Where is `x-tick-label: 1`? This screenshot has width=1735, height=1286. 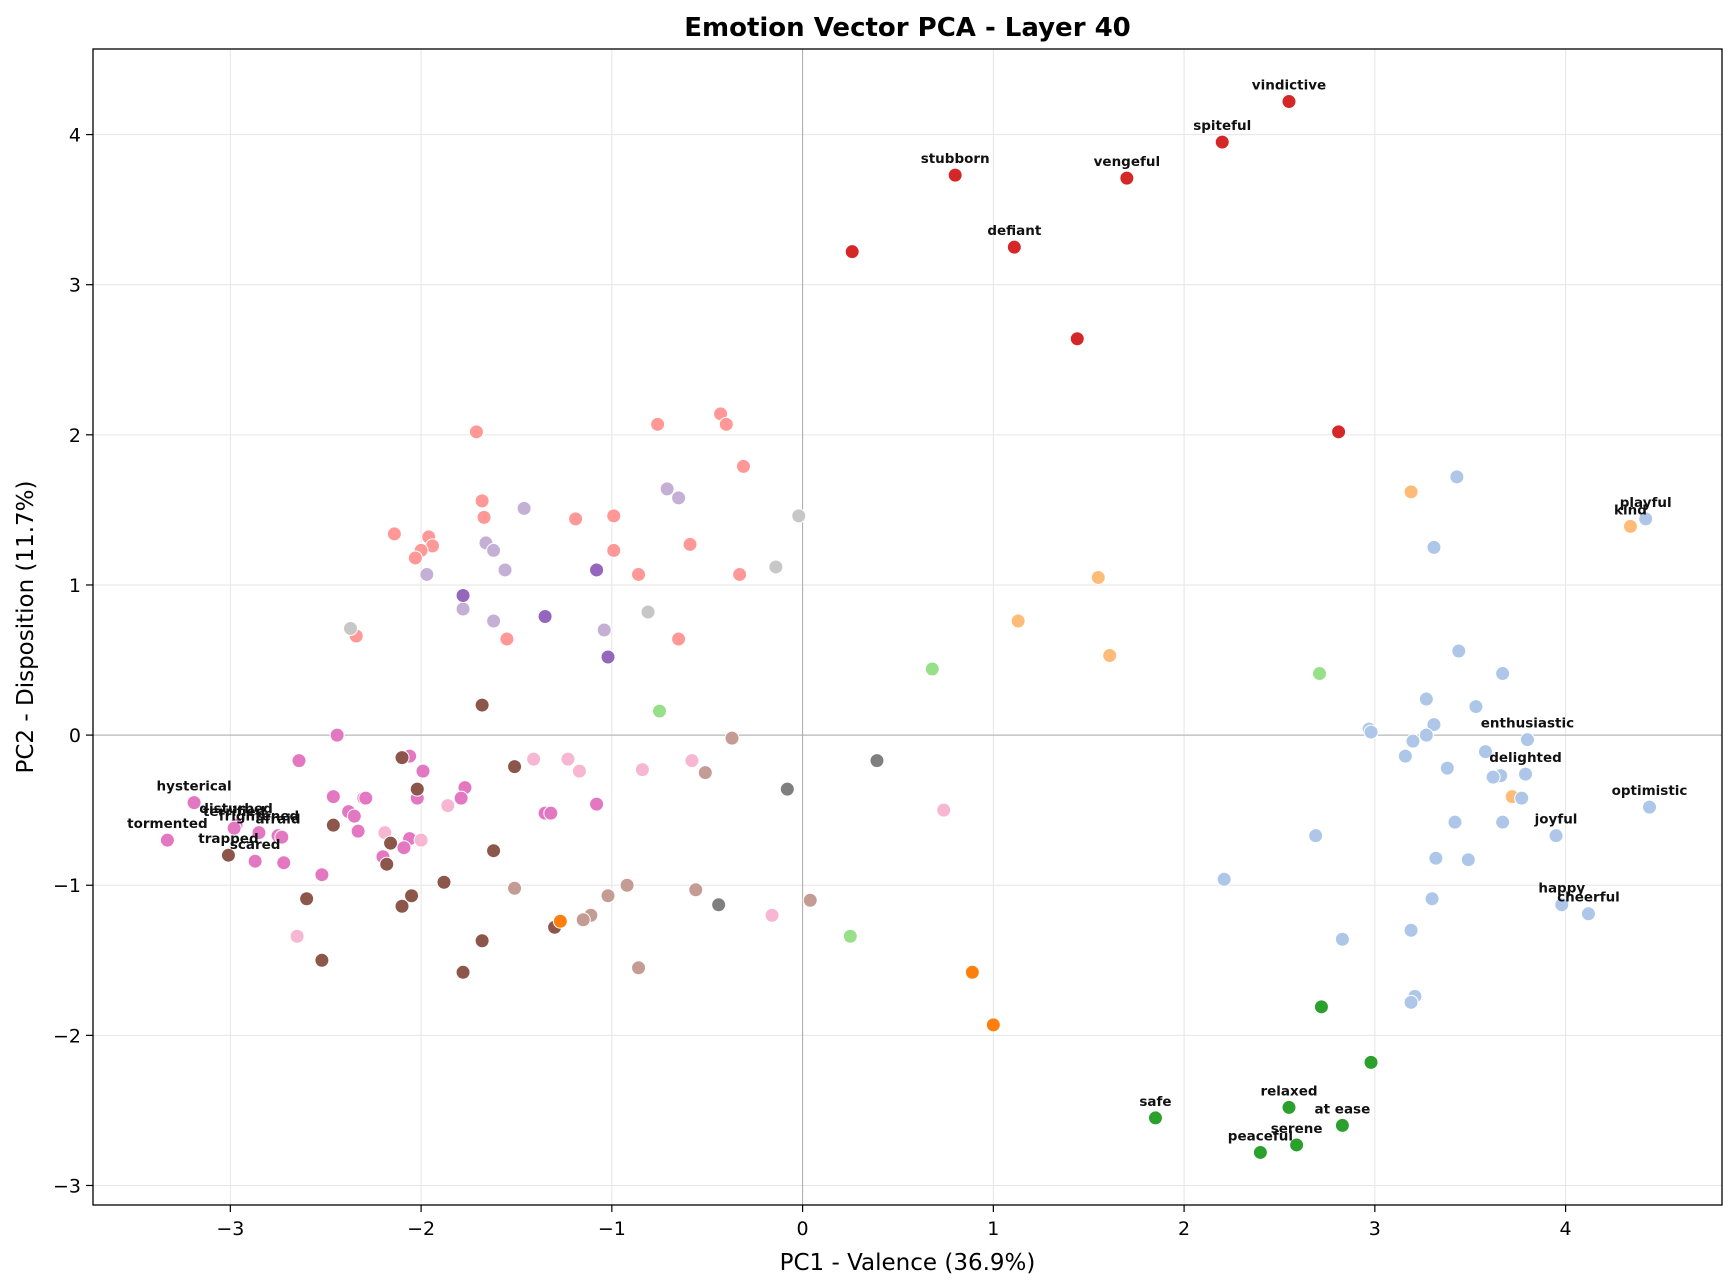
x-tick-label: 1 is located at coordinates (993, 1229).